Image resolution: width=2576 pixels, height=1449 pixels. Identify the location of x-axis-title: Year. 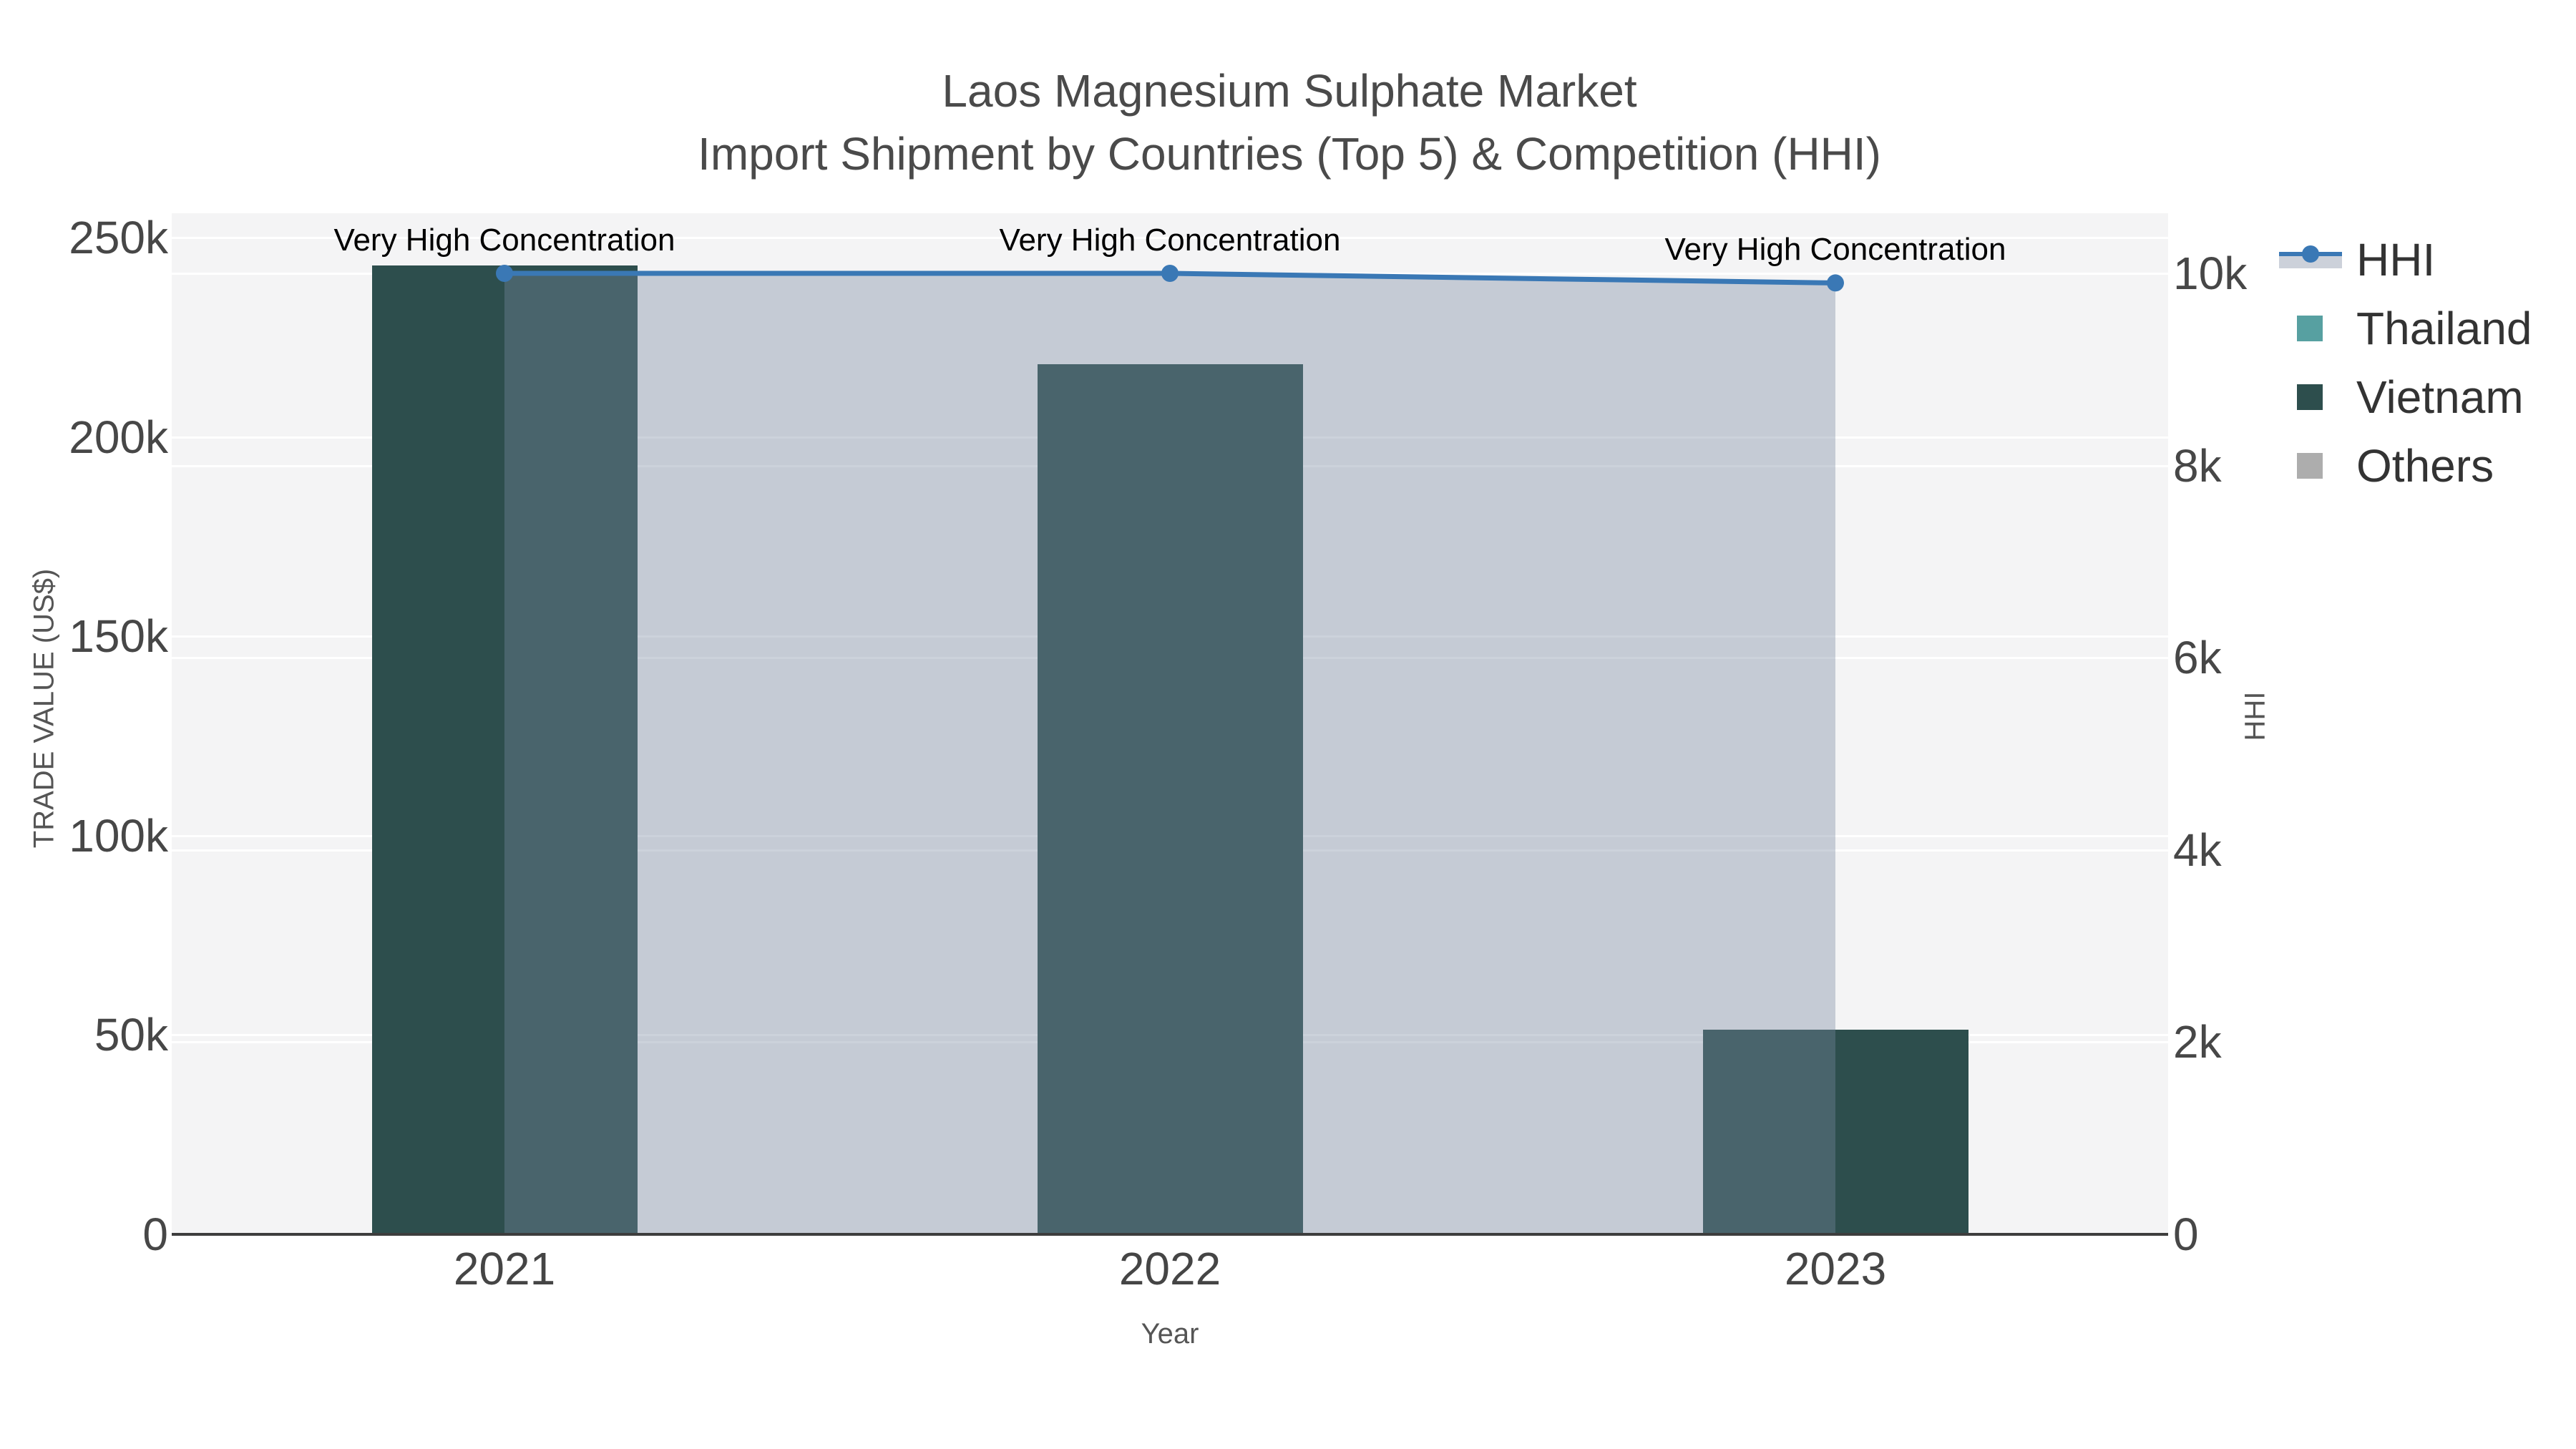
(1170, 1334).